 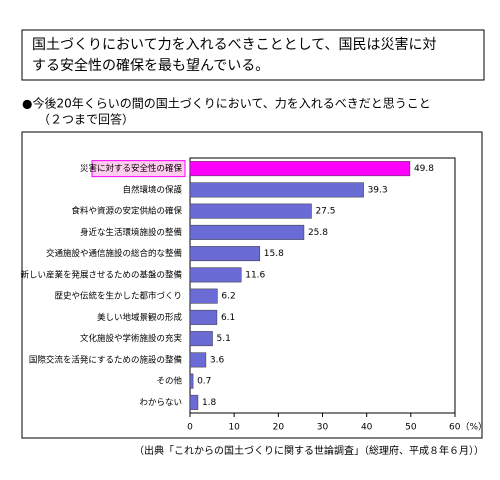 What do you see at coordinates (255, 275) in the screenshot?
I see `value-label: 11.6` at bounding box center [255, 275].